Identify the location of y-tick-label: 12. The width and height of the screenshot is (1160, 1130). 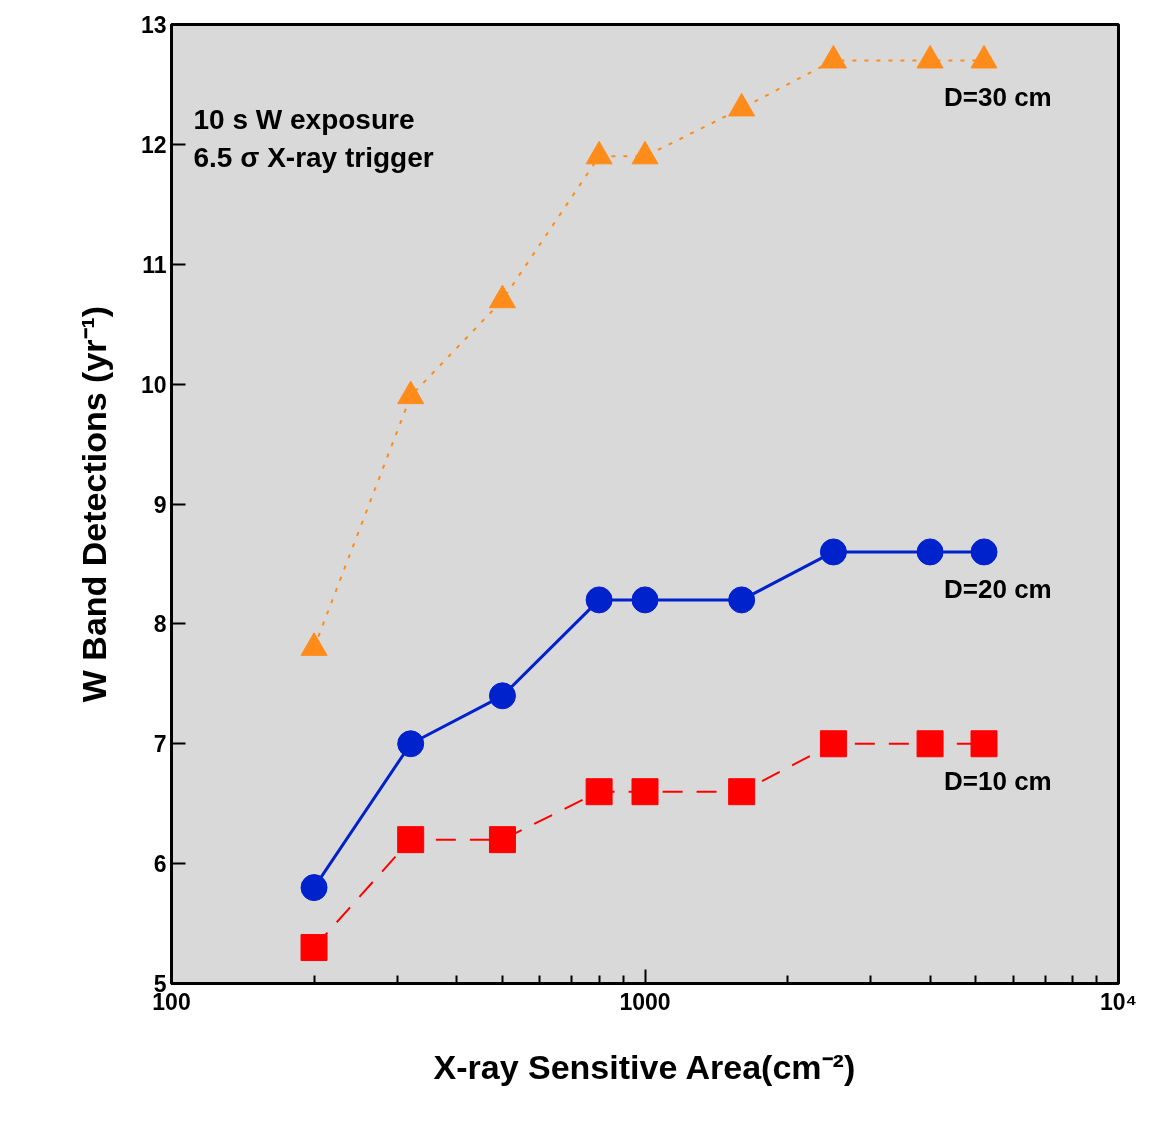
(153, 144).